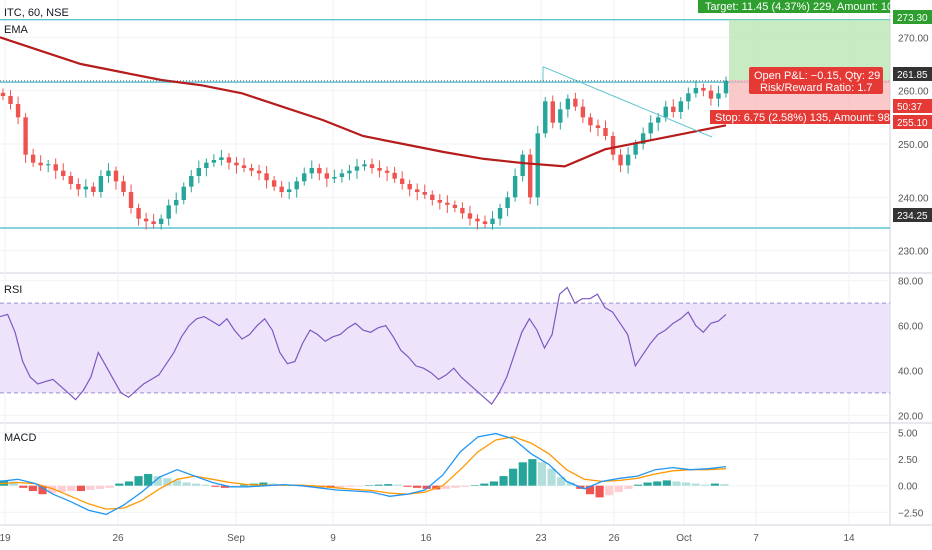 This screenshot has width=932, height=550. I want to click on price-axis-label: 80.00, so click(910, 282).